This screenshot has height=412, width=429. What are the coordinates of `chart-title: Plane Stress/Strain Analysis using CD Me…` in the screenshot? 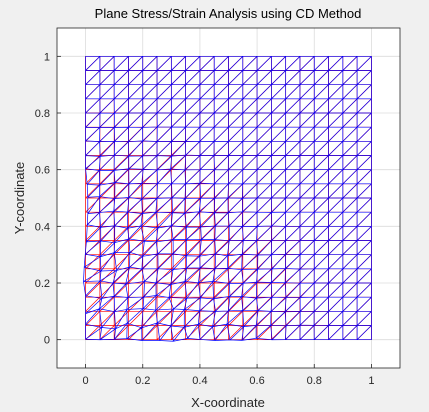 It's located at (228, 13).